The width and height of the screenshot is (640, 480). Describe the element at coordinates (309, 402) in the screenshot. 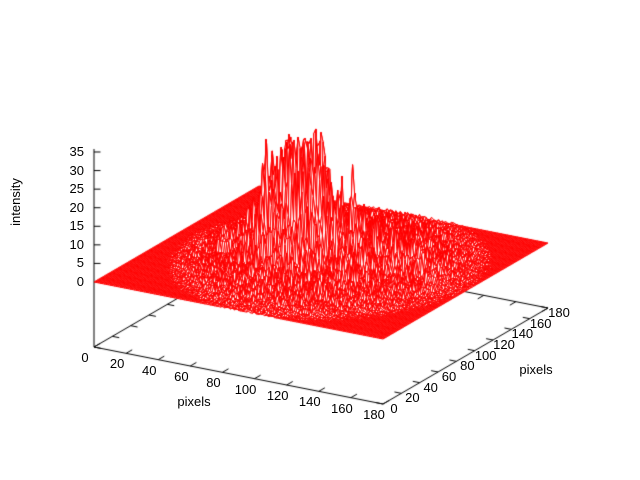

I see `x-tick-label: 140` at that location.